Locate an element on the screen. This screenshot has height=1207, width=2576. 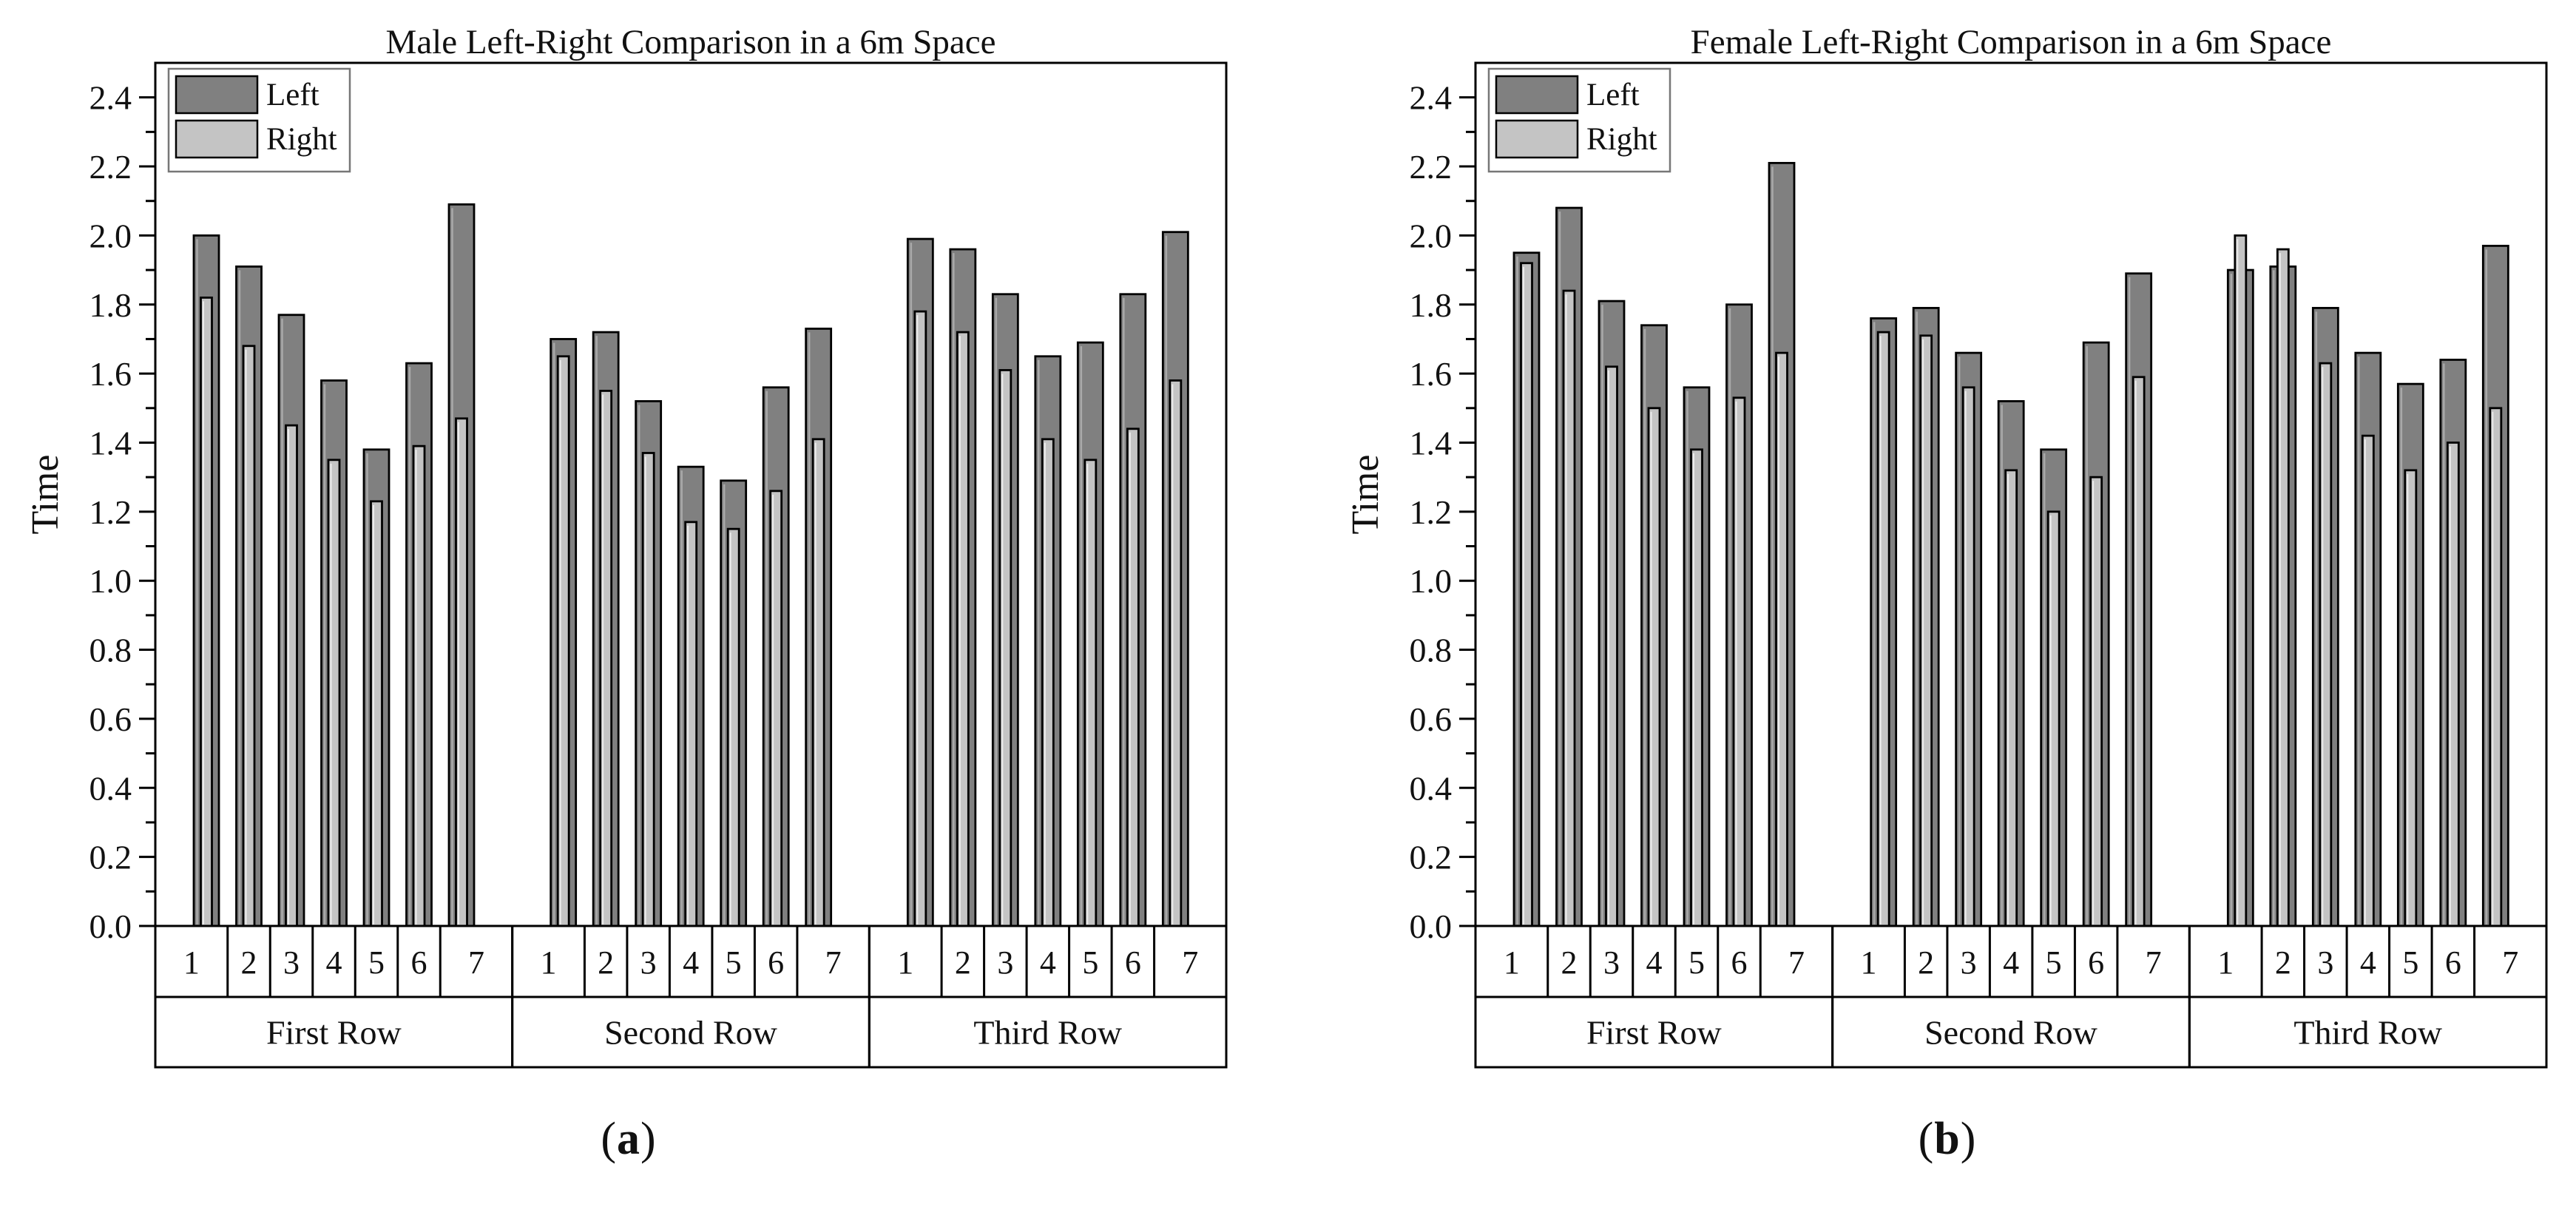
caption-a-open-paren: ( is located at coordinates (609, 1139).